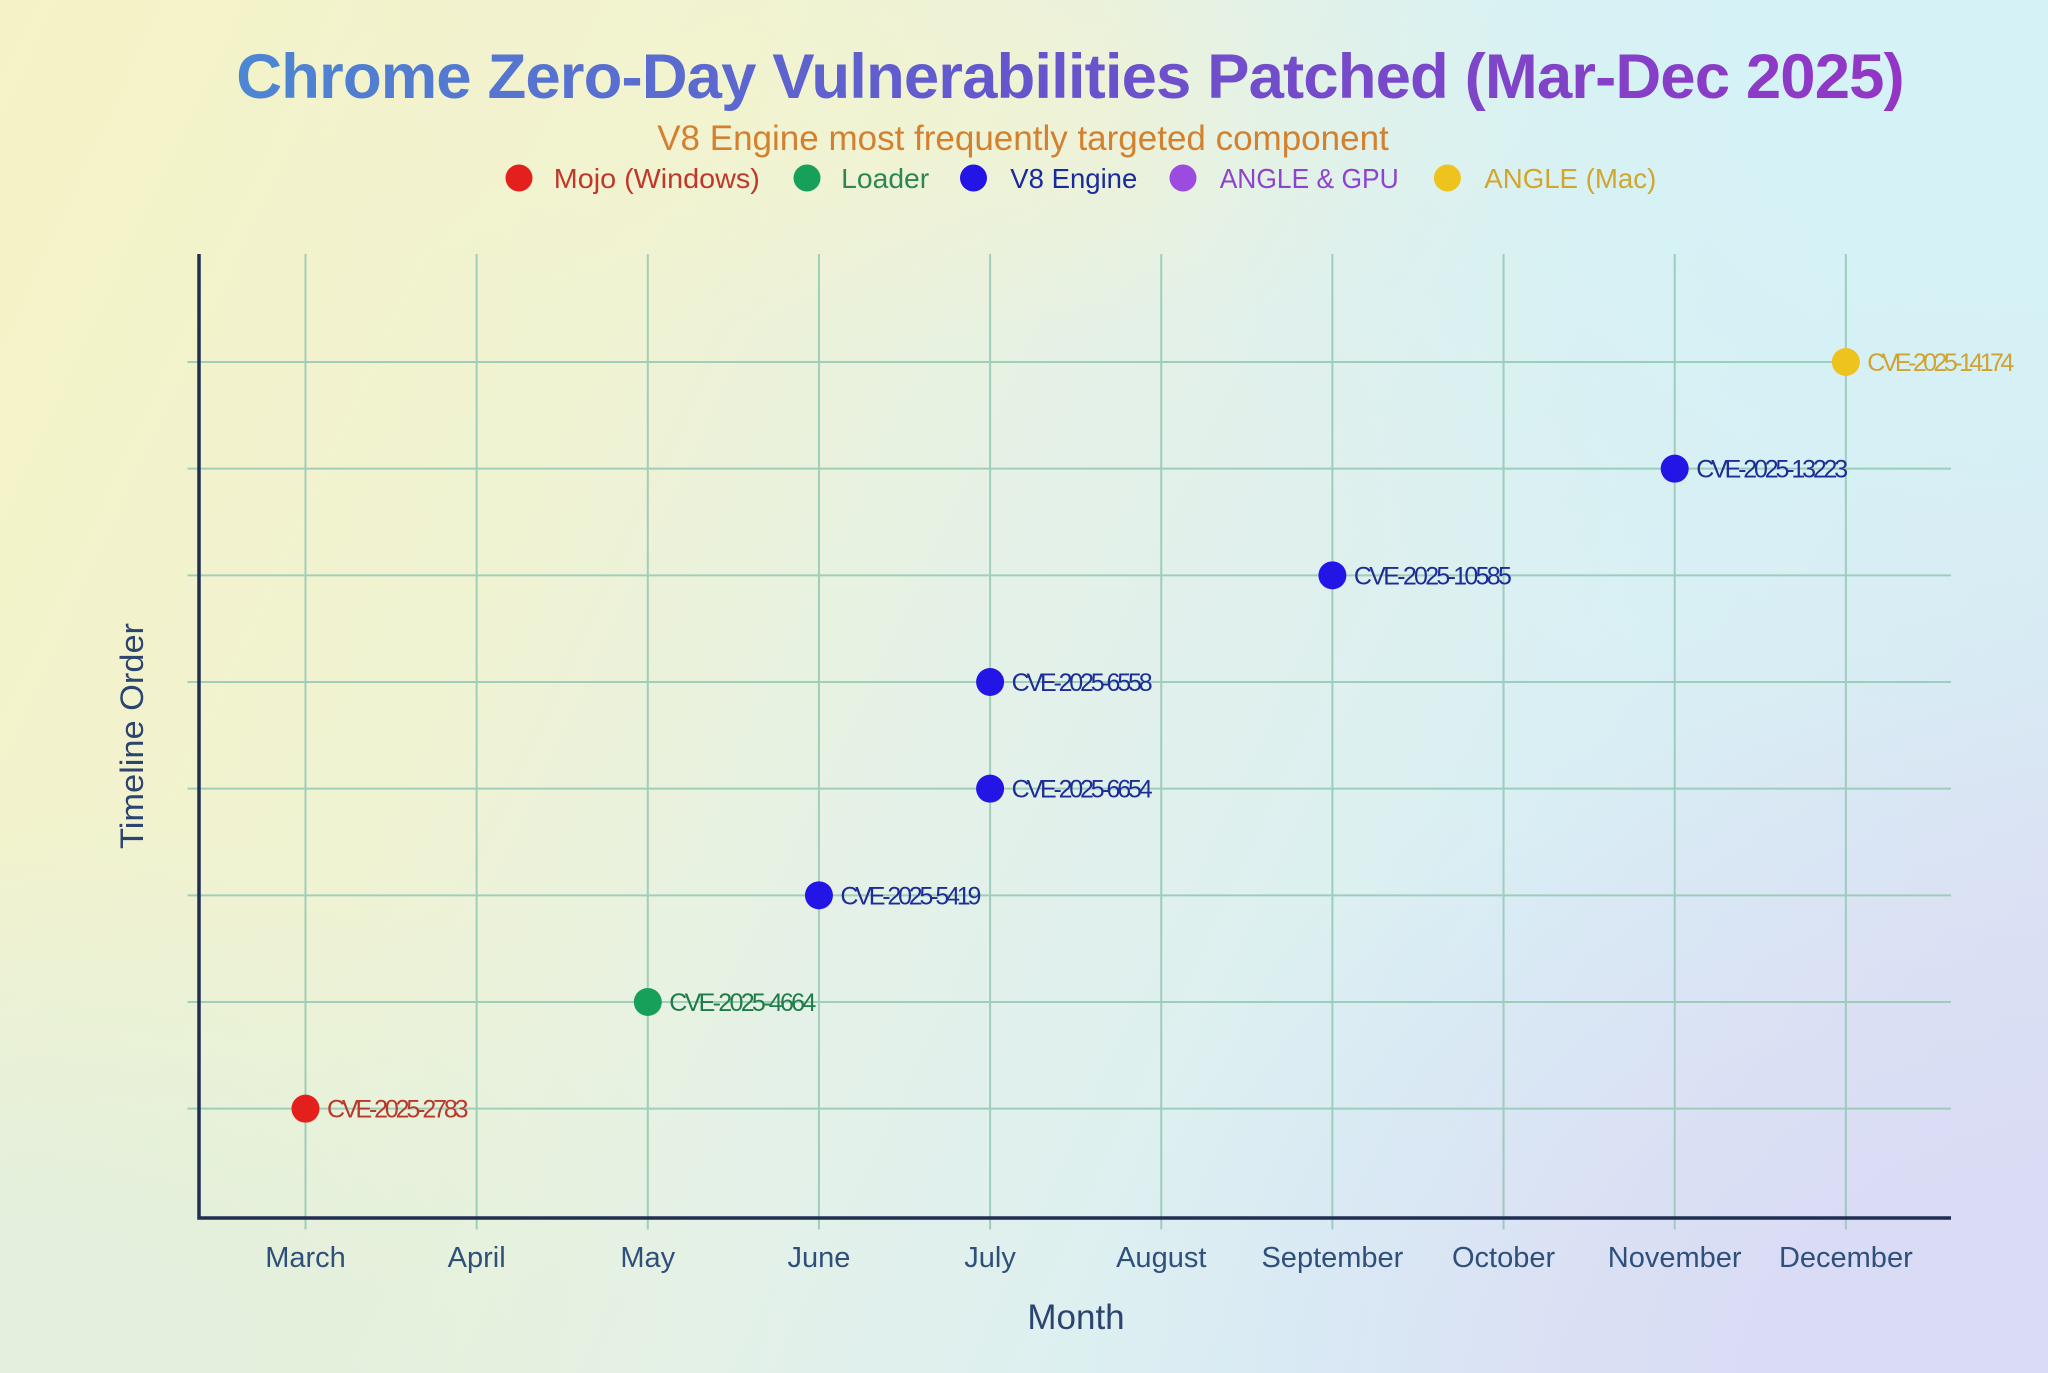  Describe the element at coordinates (1570, 178) in the screenshot. I see `svg-text: ANGLE (Mac)` at that location.